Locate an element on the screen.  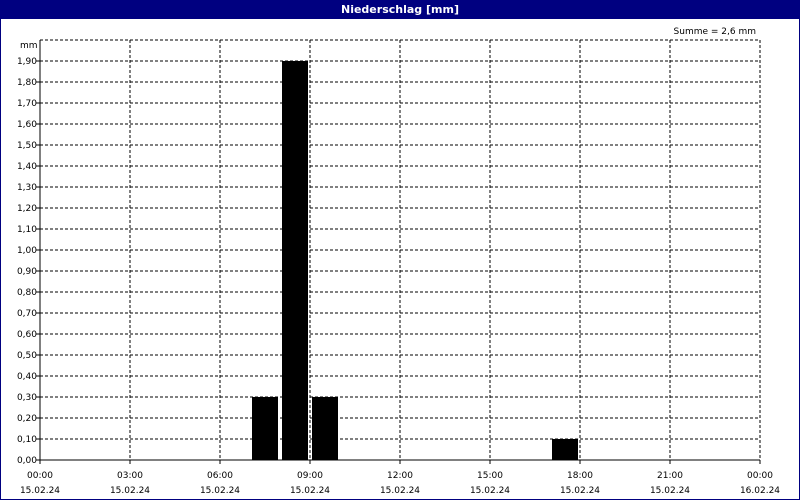
y-tick-label: 1,60 is located at coordinates (27, 125).